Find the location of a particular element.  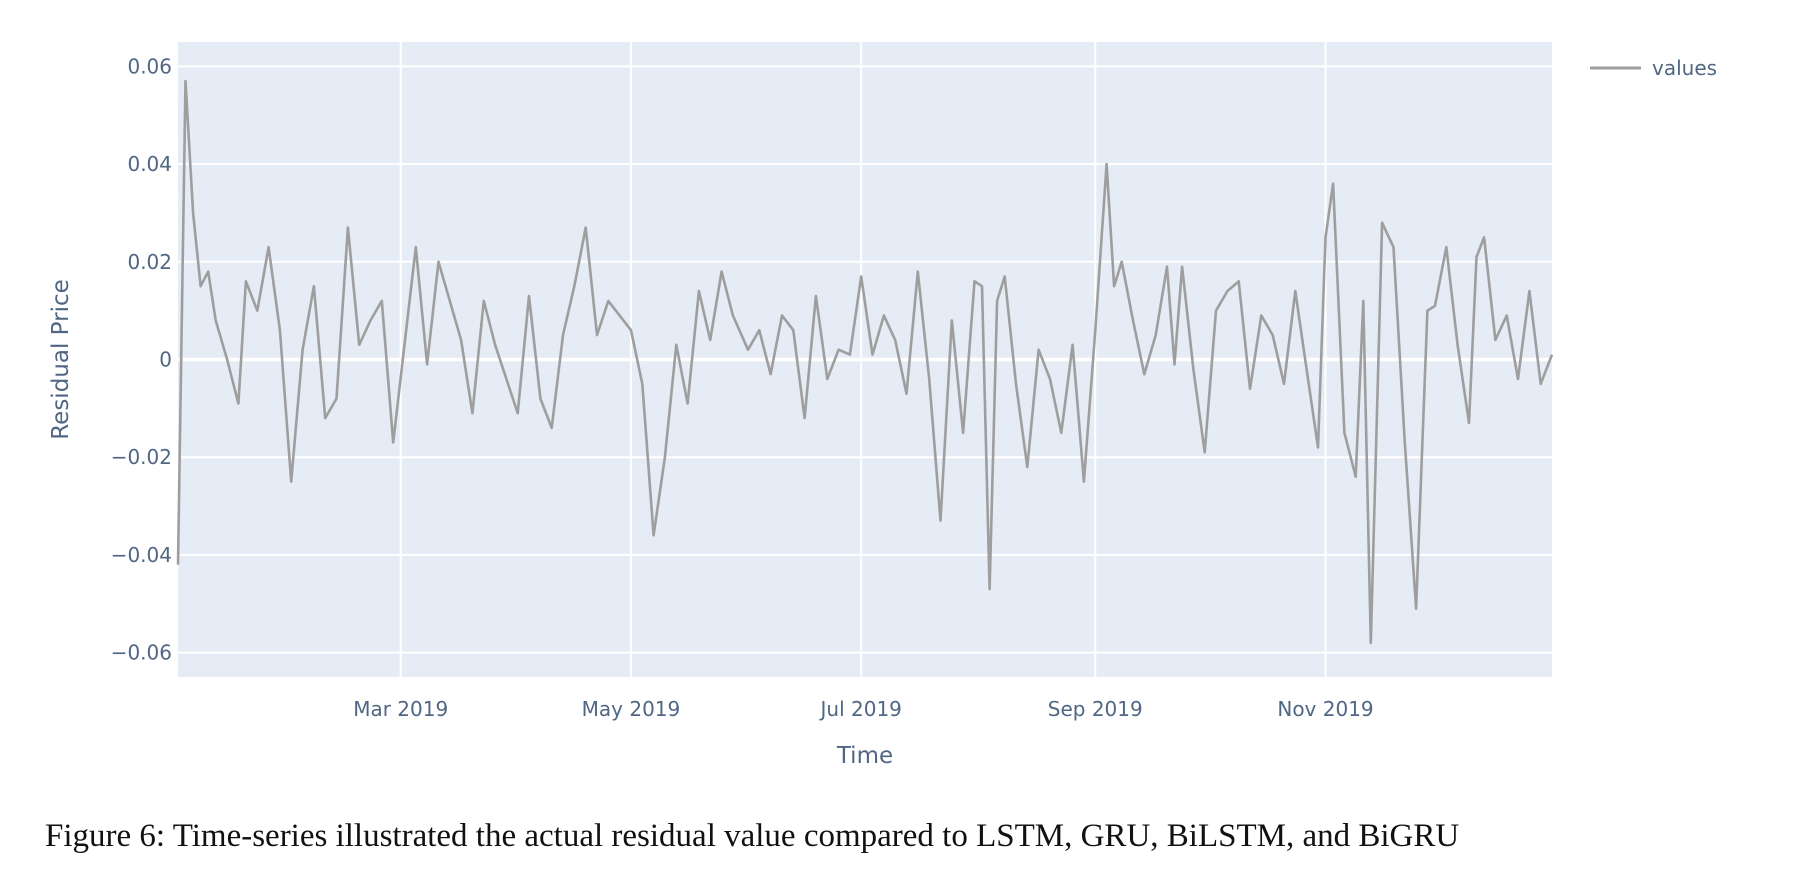

y-tick-label: −0.04 is located at coordinates (141, 555).